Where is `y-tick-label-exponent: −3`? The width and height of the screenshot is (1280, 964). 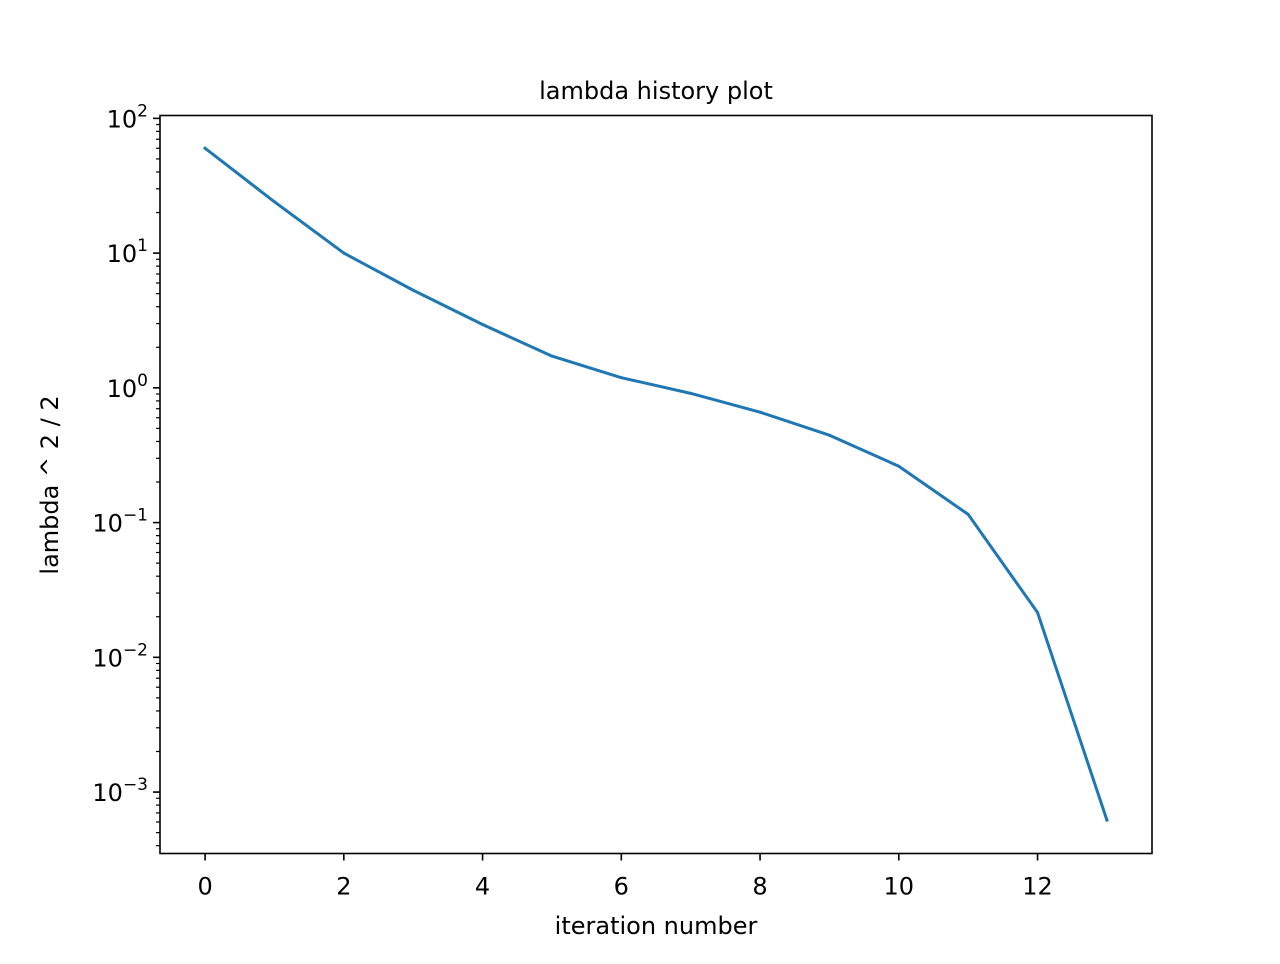
y-tick-label-exponent: −3 is located at coordinates (135, 785).